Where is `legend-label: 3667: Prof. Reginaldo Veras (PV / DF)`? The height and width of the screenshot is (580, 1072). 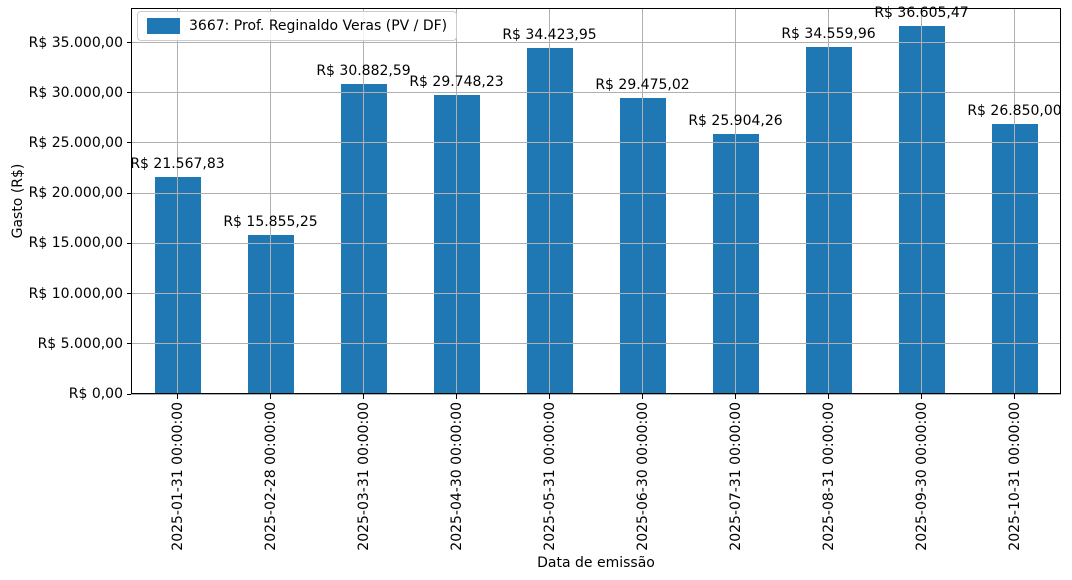
legend-label: 3667: Prof. Reginaldo Veras (PV / DF) is located at coordinates (318, 26).